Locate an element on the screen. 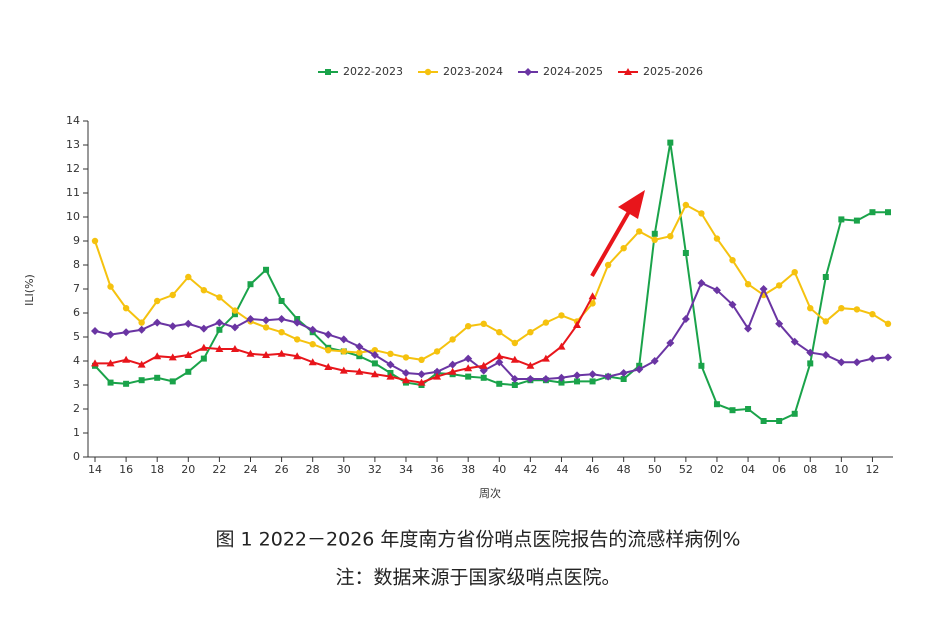  y-axis-label: ILI(%) is located at coordinates (29, 290).